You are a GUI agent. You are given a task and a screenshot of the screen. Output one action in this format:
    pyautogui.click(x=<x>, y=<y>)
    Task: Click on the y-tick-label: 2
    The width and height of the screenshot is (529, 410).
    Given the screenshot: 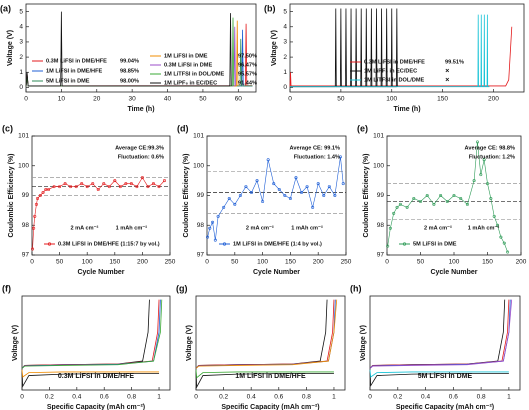 What is the action you would take?
    pyautogui.click(x=21, y=57)
    